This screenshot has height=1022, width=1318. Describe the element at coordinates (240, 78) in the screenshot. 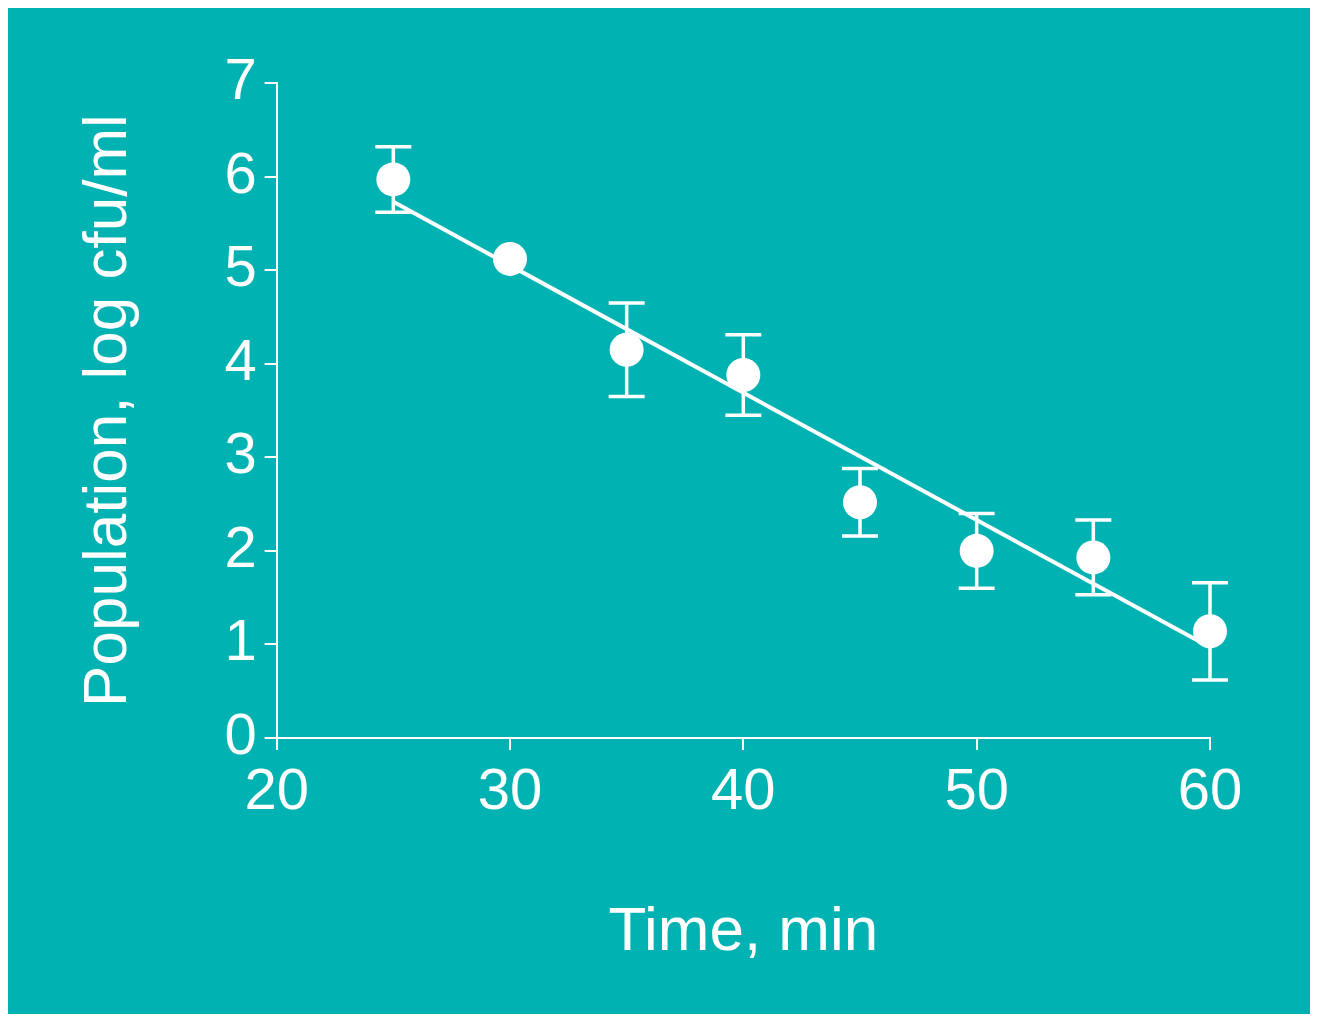

I see `y-tick-label: 7` at that location.